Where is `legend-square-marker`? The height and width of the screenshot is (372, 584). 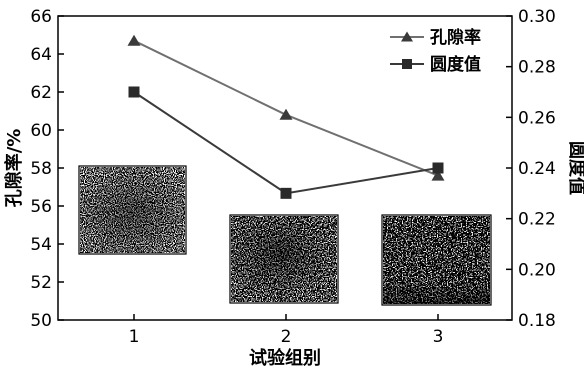
legend-square-marker is located at coordinates (407, 64).